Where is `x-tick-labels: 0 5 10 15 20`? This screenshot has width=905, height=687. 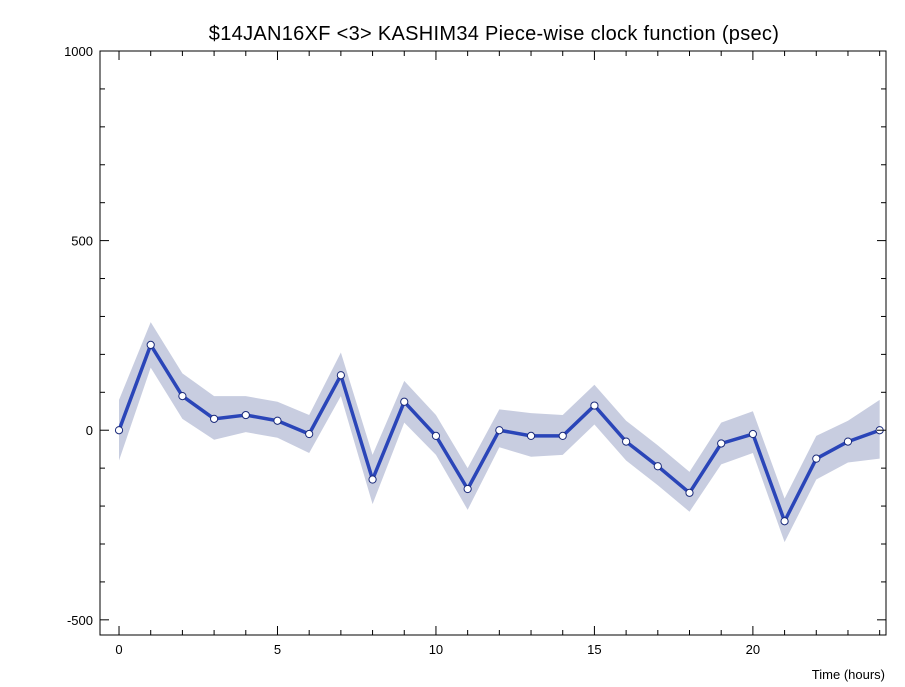
x-tick-labels: 0 5 10 15 20 is located at coordinates (437, 649).